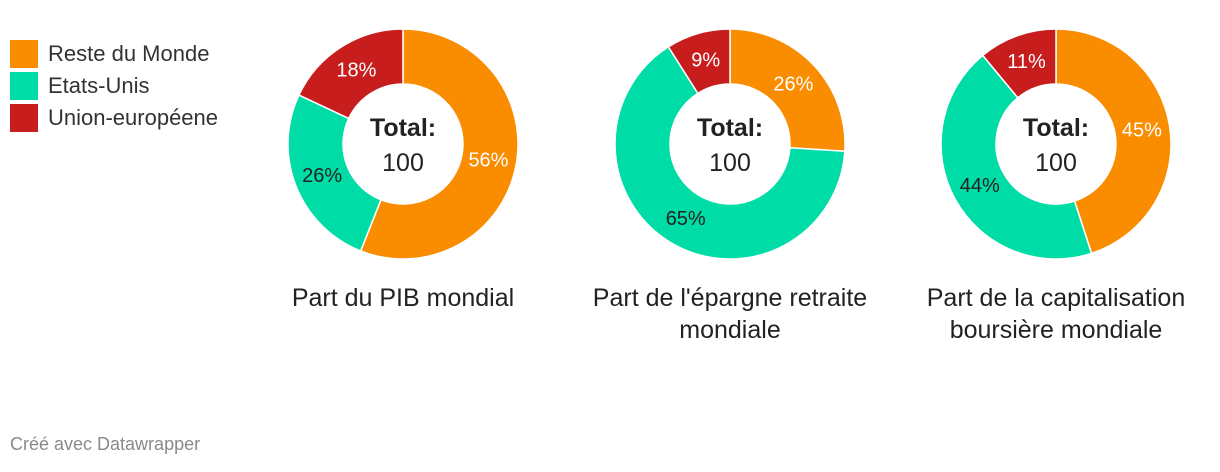  I want to click on slice-label: 45%, so click(1142, 130).